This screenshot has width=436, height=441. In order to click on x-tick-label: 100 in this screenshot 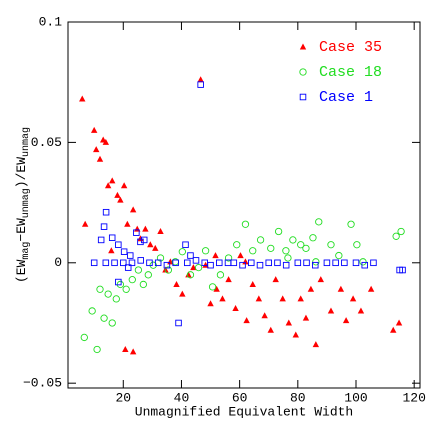, I will do `click(355, 397)`.